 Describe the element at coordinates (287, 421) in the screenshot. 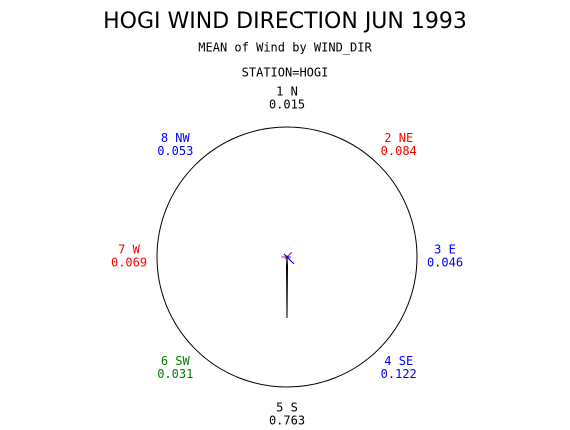

I see `value-label: 0.763` at that location.